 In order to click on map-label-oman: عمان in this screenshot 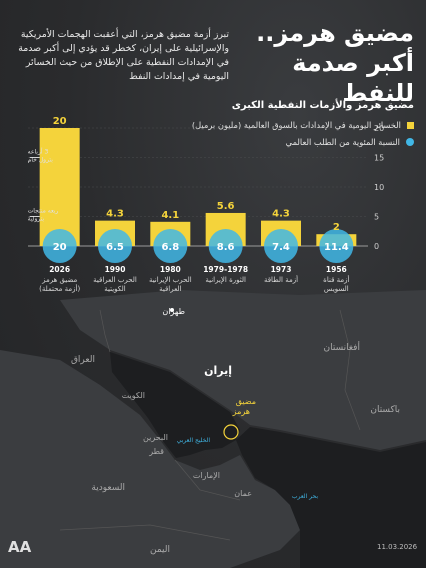, I will do `click(243, 493)`.